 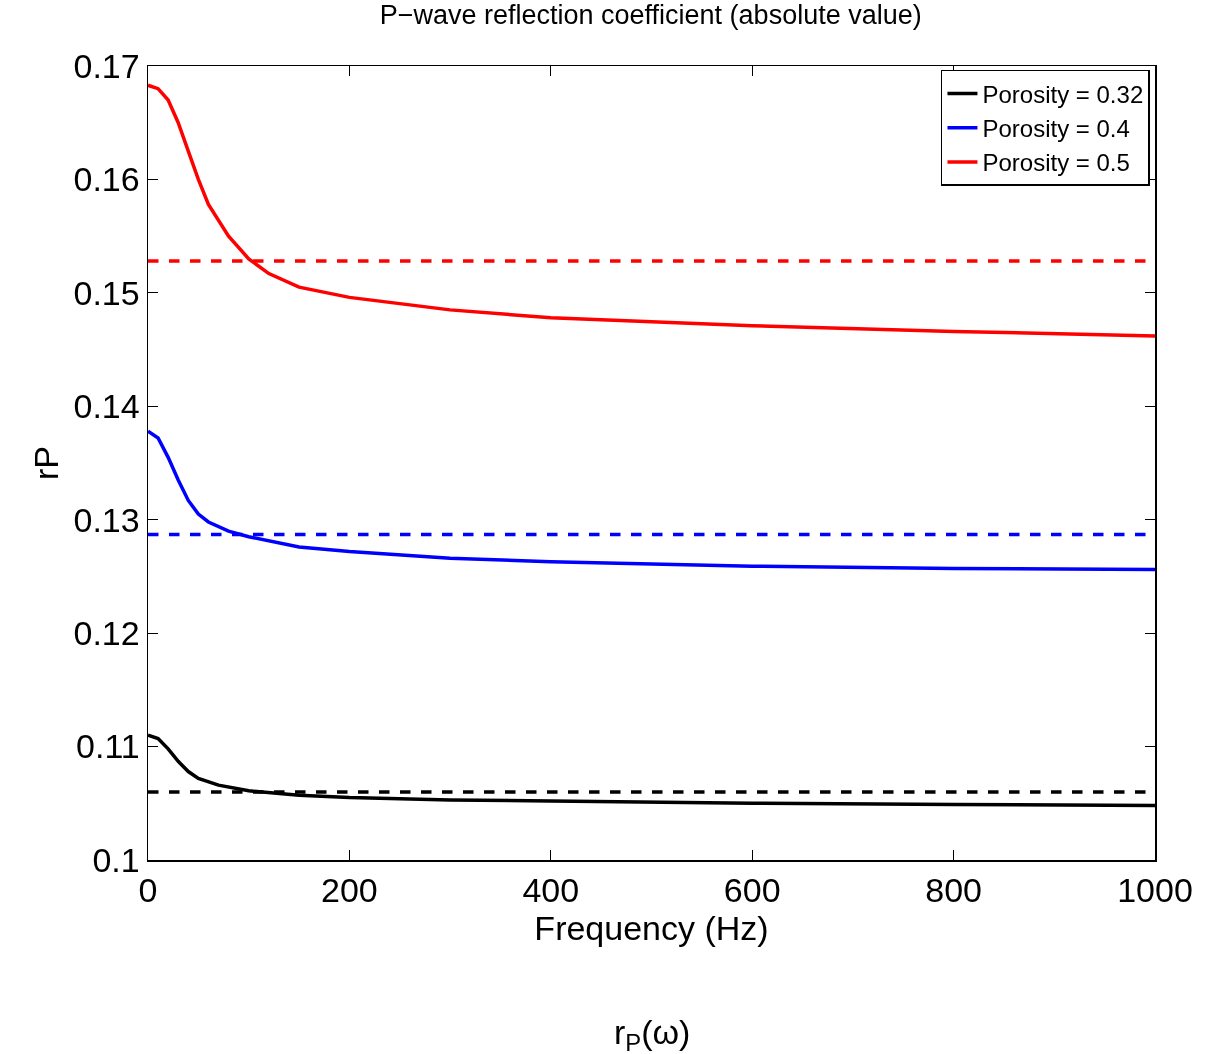 I want to click on y-tick-label: 0.11, so click(x=108, y=746).